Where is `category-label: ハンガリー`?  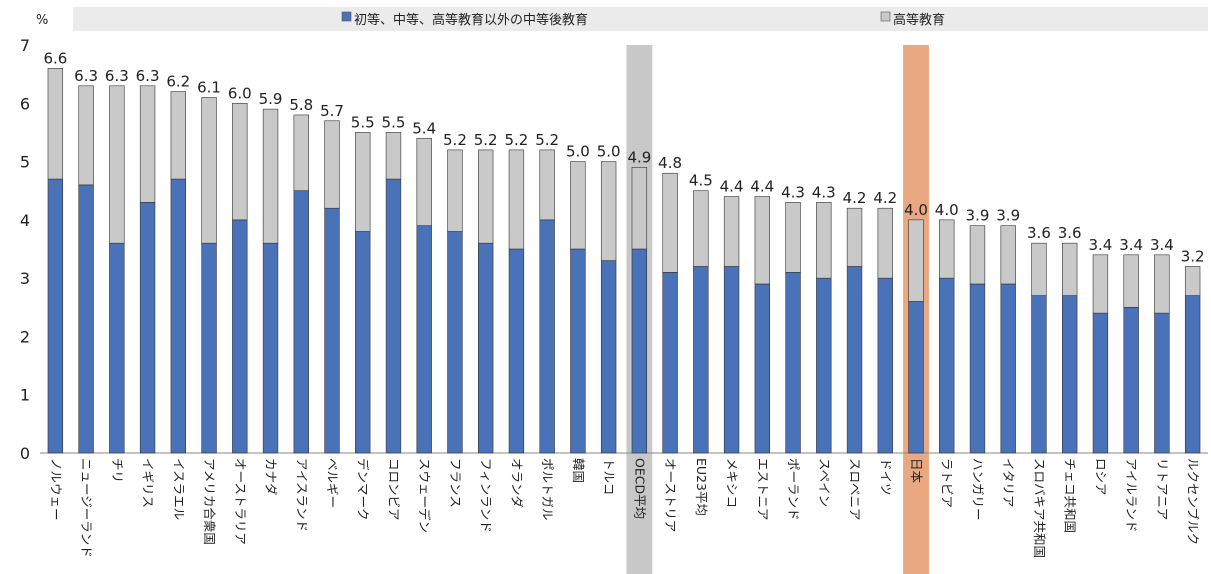 category-label: ハンガリー is located at coordinates (977, 489).